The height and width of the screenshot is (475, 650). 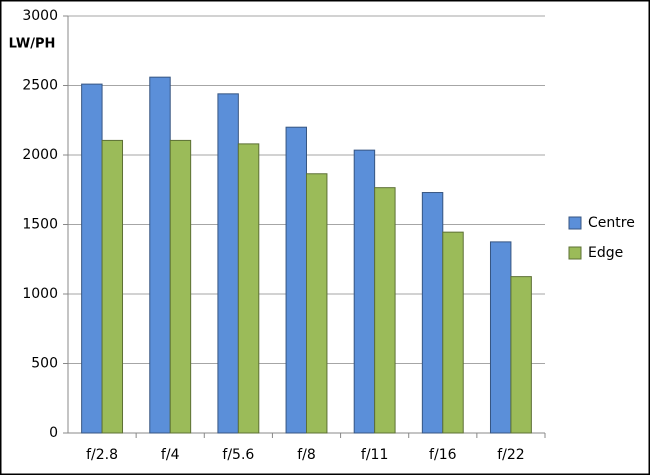 I want to click on y-axis-label: LW/PH, so click(x=32, y=44).